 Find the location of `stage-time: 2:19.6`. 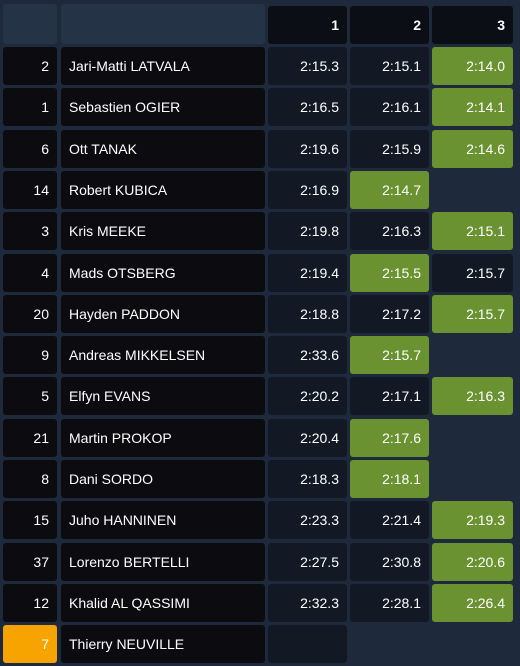

stage-time: 2:19.6 is located at coordinates (307, 148).